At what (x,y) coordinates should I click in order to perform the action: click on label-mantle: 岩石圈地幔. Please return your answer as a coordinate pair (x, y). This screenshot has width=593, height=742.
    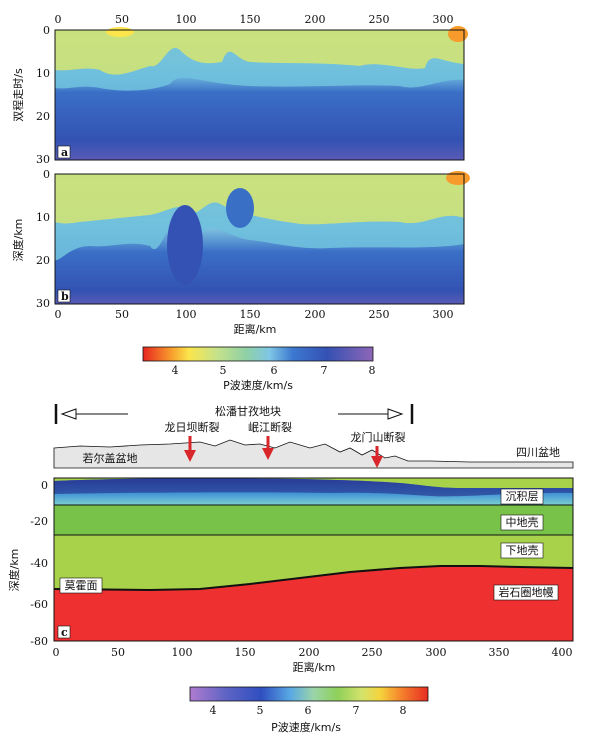
    Looking at the image, I should click on (526, 592).